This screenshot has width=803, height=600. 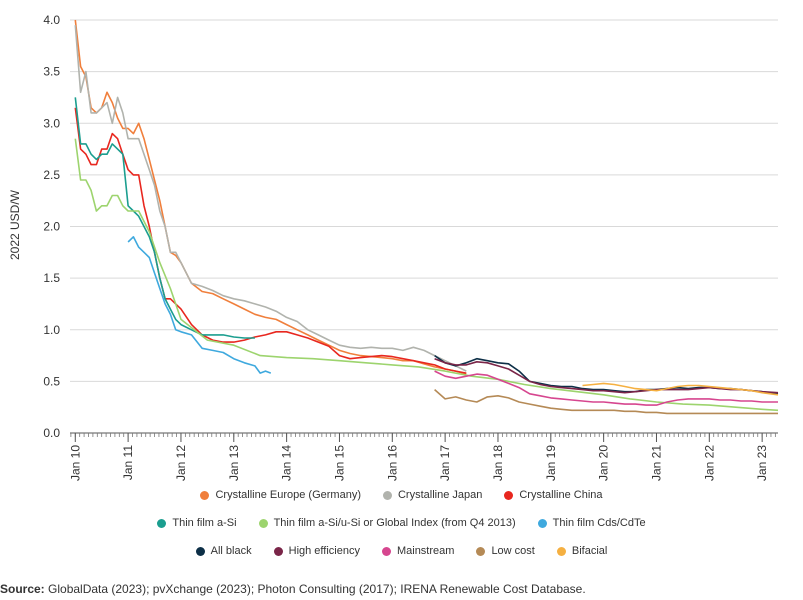 I want to click on y-tick-label: 1.0, so click(x=51, y=330).